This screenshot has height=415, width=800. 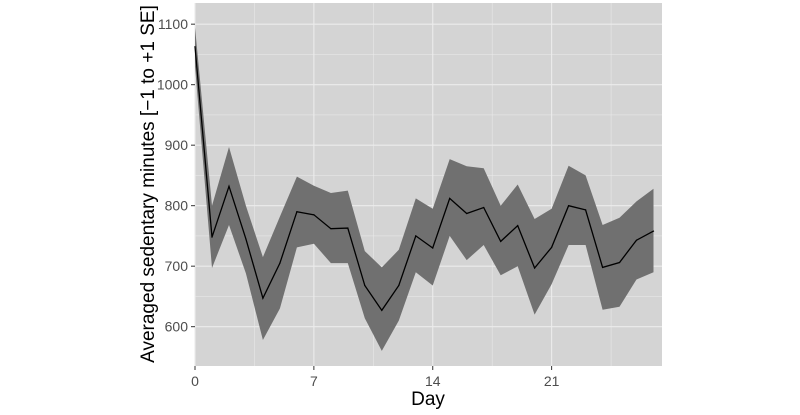 What do you see at coordinates (314, 381) in the screenshot?
I see `x-tick-label: 7` at bounding box center [314, 381].